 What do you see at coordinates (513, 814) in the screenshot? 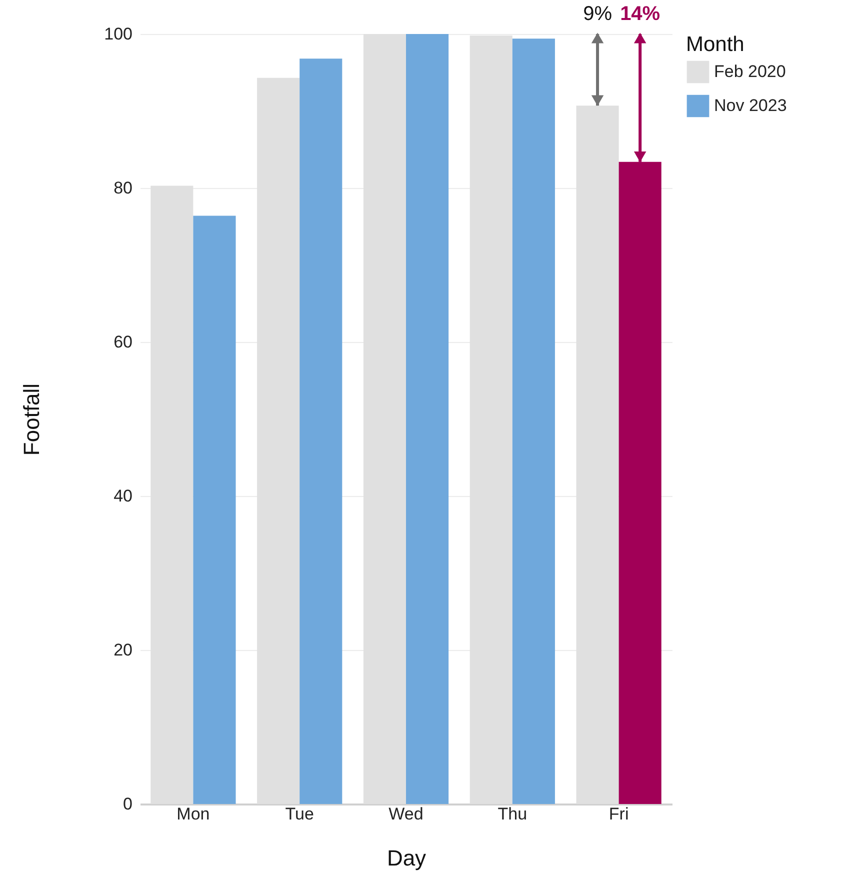
I see `x-tick-label: Thu` at bounding box center [513, 814].